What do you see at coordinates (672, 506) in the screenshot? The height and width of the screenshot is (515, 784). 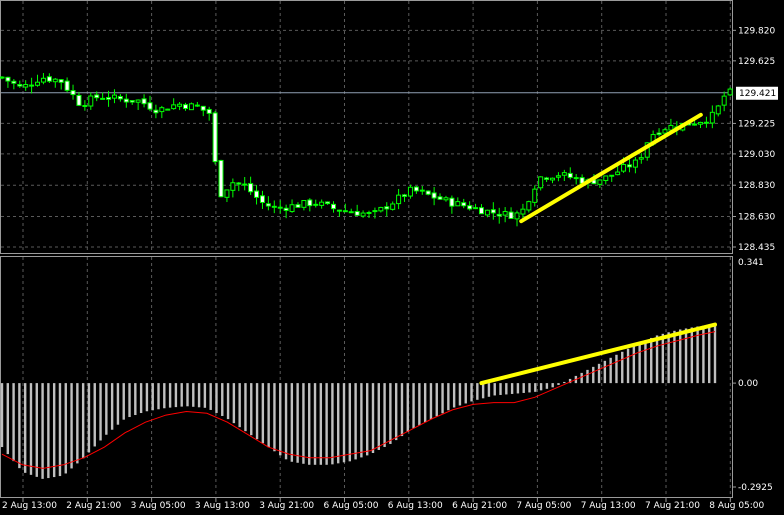 I see `time-label: 7 Aug 21:00` at bounding box center [672, 506].